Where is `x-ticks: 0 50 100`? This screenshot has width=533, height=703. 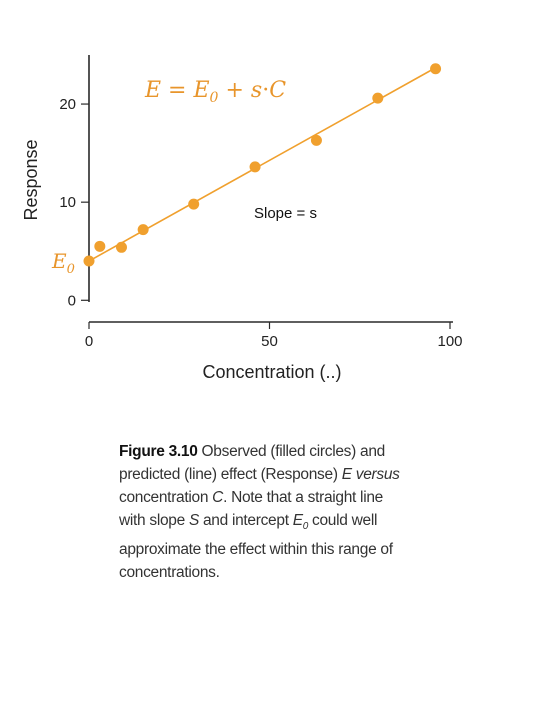 x-ticks: 0 50 100 is located at coordinates (274, 336).